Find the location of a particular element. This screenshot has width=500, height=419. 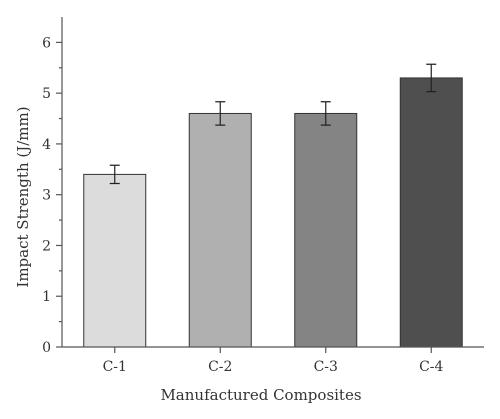

y-tick-label-1: 1 is located at coordinates (46, 297).